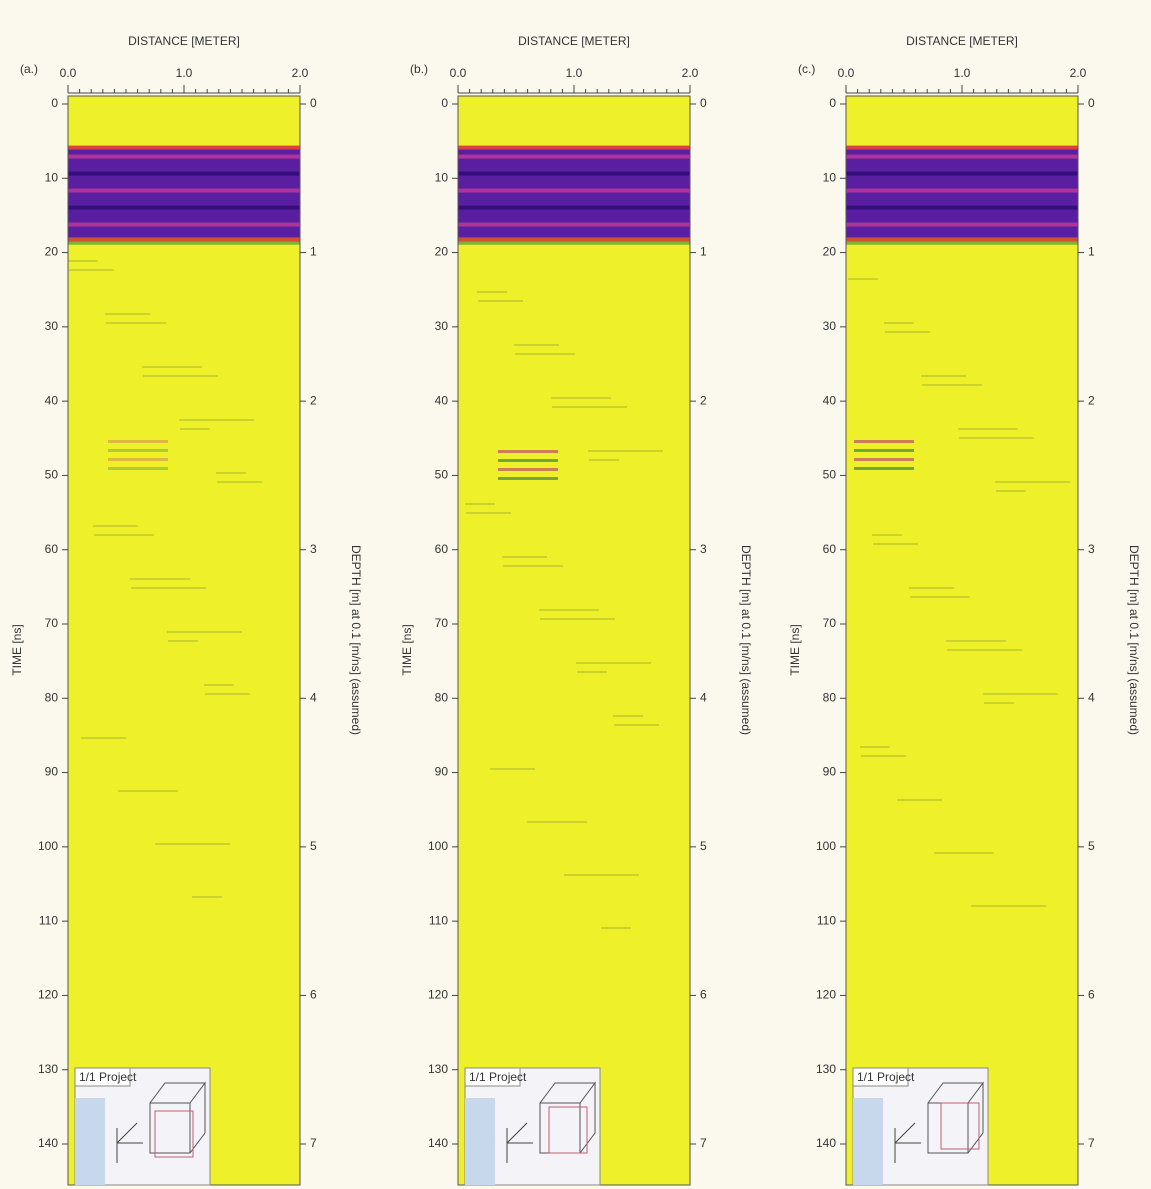 The height and width of the screenshot is (1189, 1151). I want to click on y2-tick-label: 4, so click(703, 697).